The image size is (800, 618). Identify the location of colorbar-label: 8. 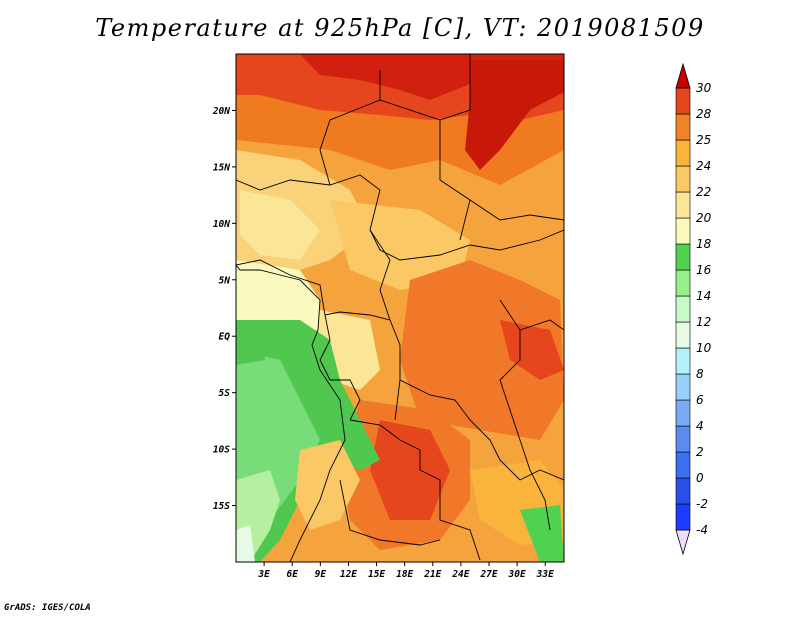
(700, 374).